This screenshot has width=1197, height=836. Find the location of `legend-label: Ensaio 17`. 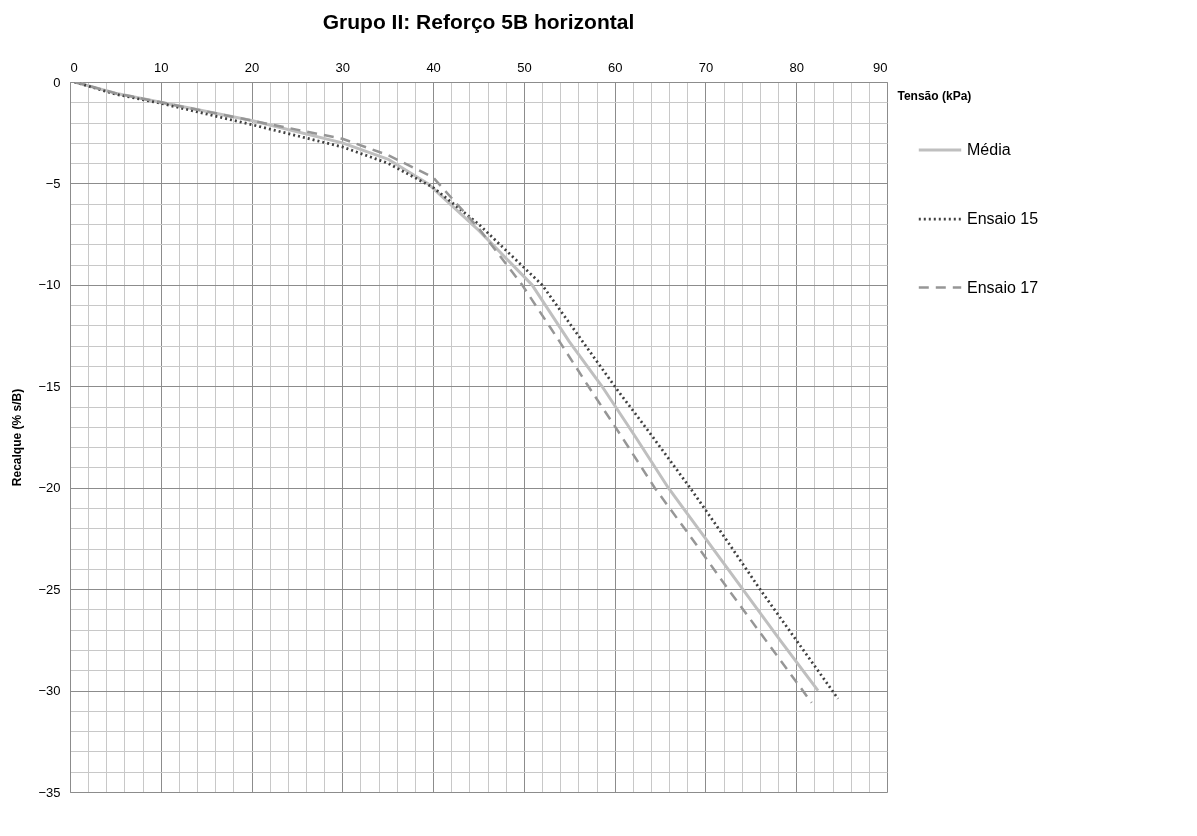

legend-label: Ensaio 17 is located at coordinates (1003, 287).